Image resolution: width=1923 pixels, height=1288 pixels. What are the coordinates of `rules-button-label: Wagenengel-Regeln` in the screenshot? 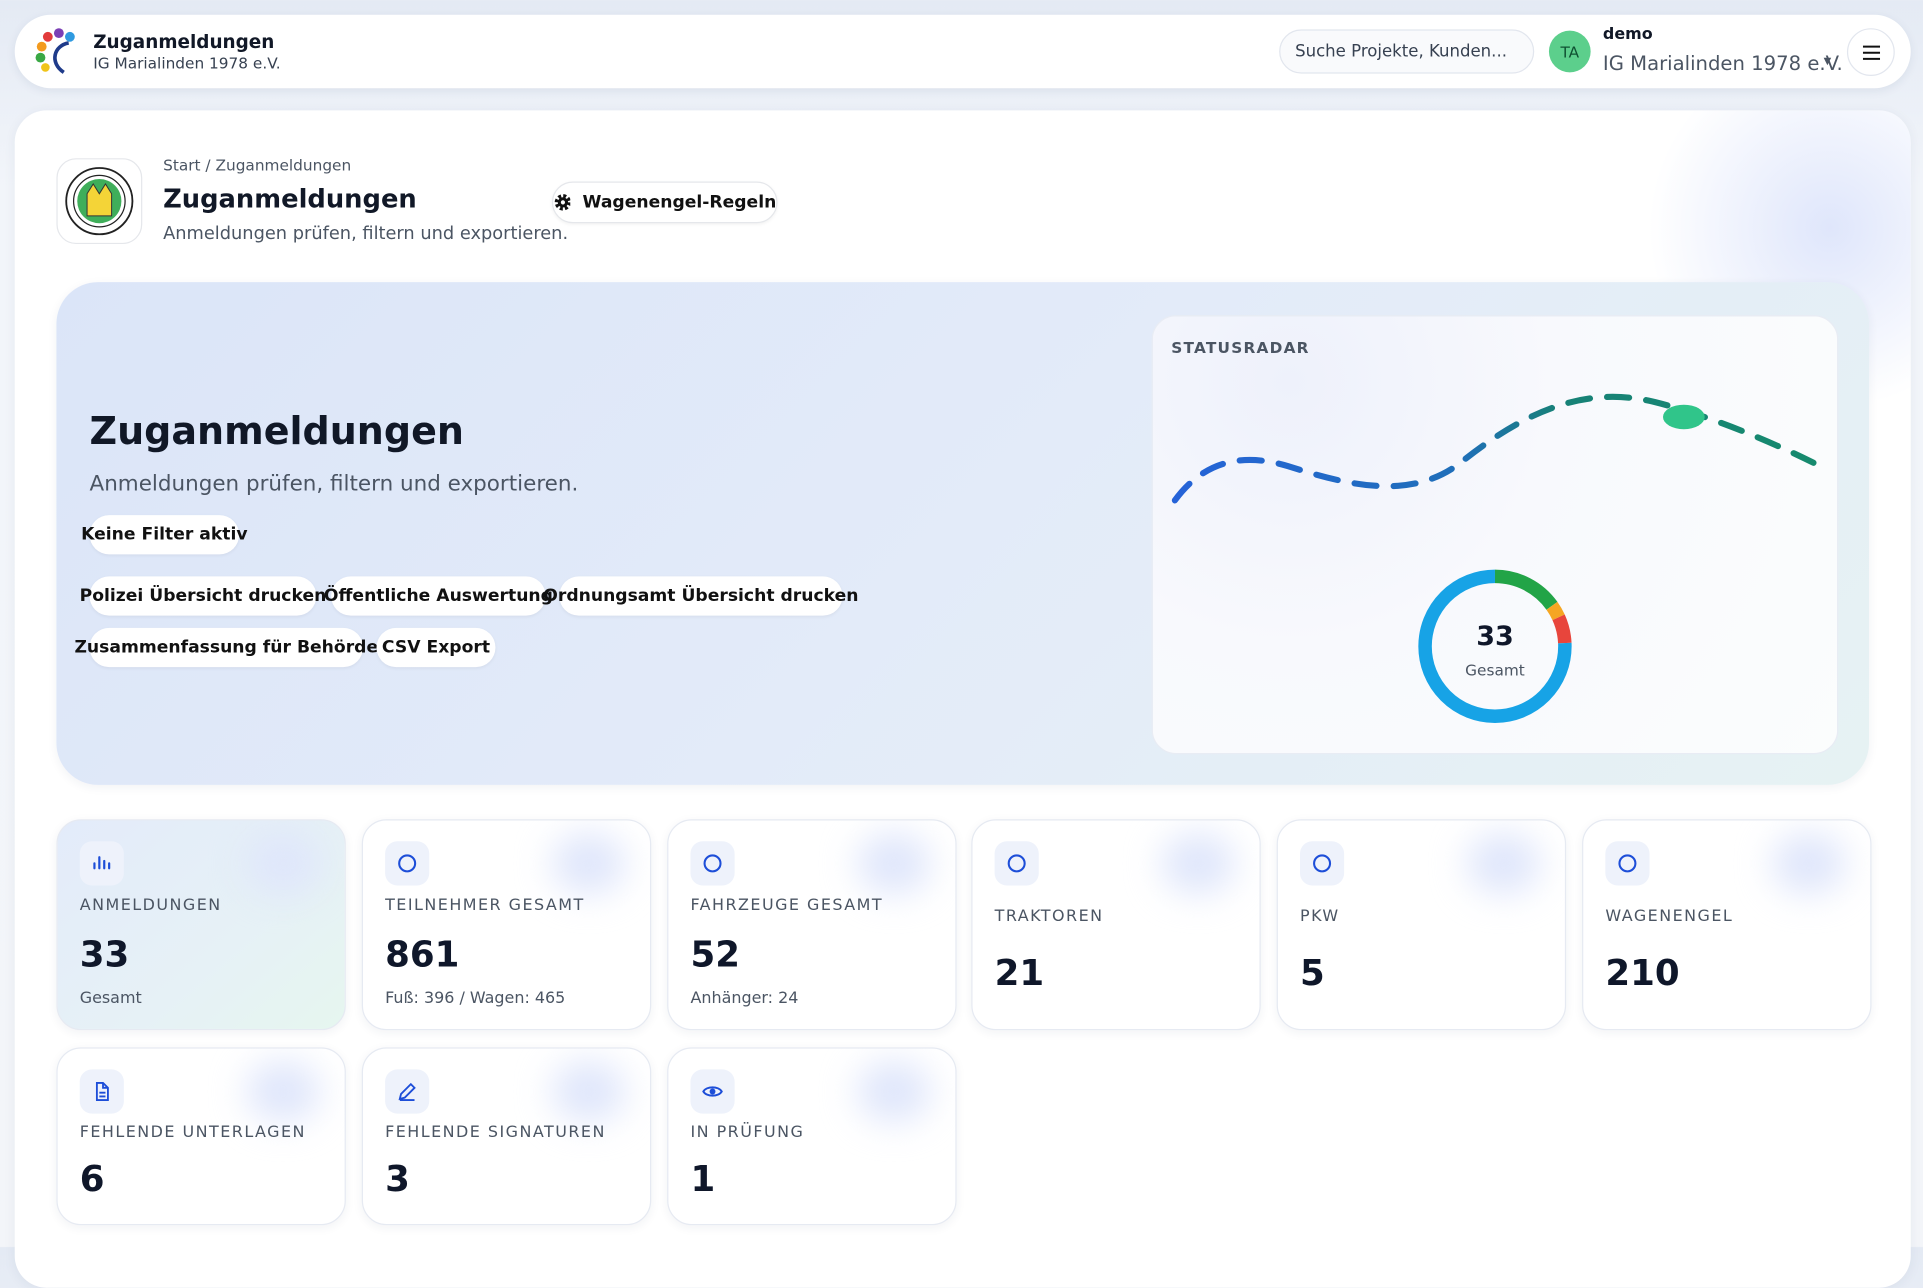 It's located at (679, 202).